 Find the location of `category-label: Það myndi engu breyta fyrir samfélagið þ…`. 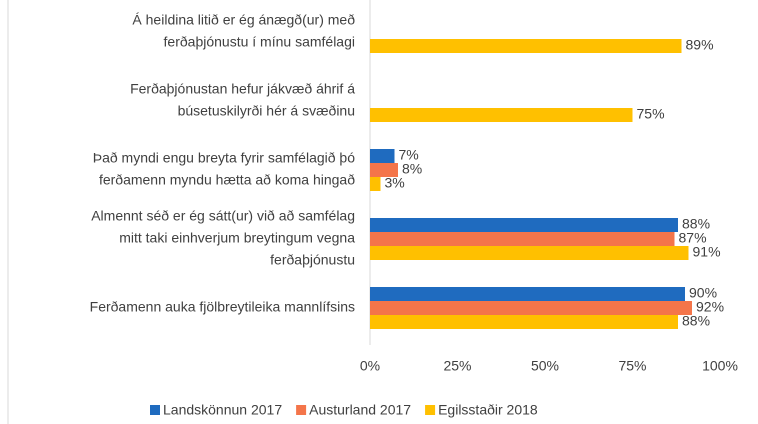

category-label: Það myndi engu breyta fyrir samfélagið þ… is located at coordinates (224, 158).